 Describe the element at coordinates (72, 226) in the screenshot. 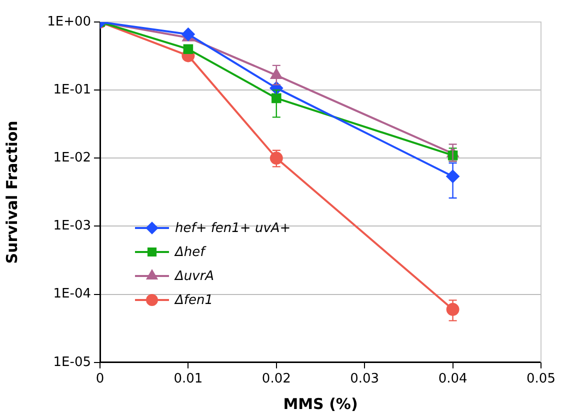

I see `y-tick-label: 1E-03` at that location.